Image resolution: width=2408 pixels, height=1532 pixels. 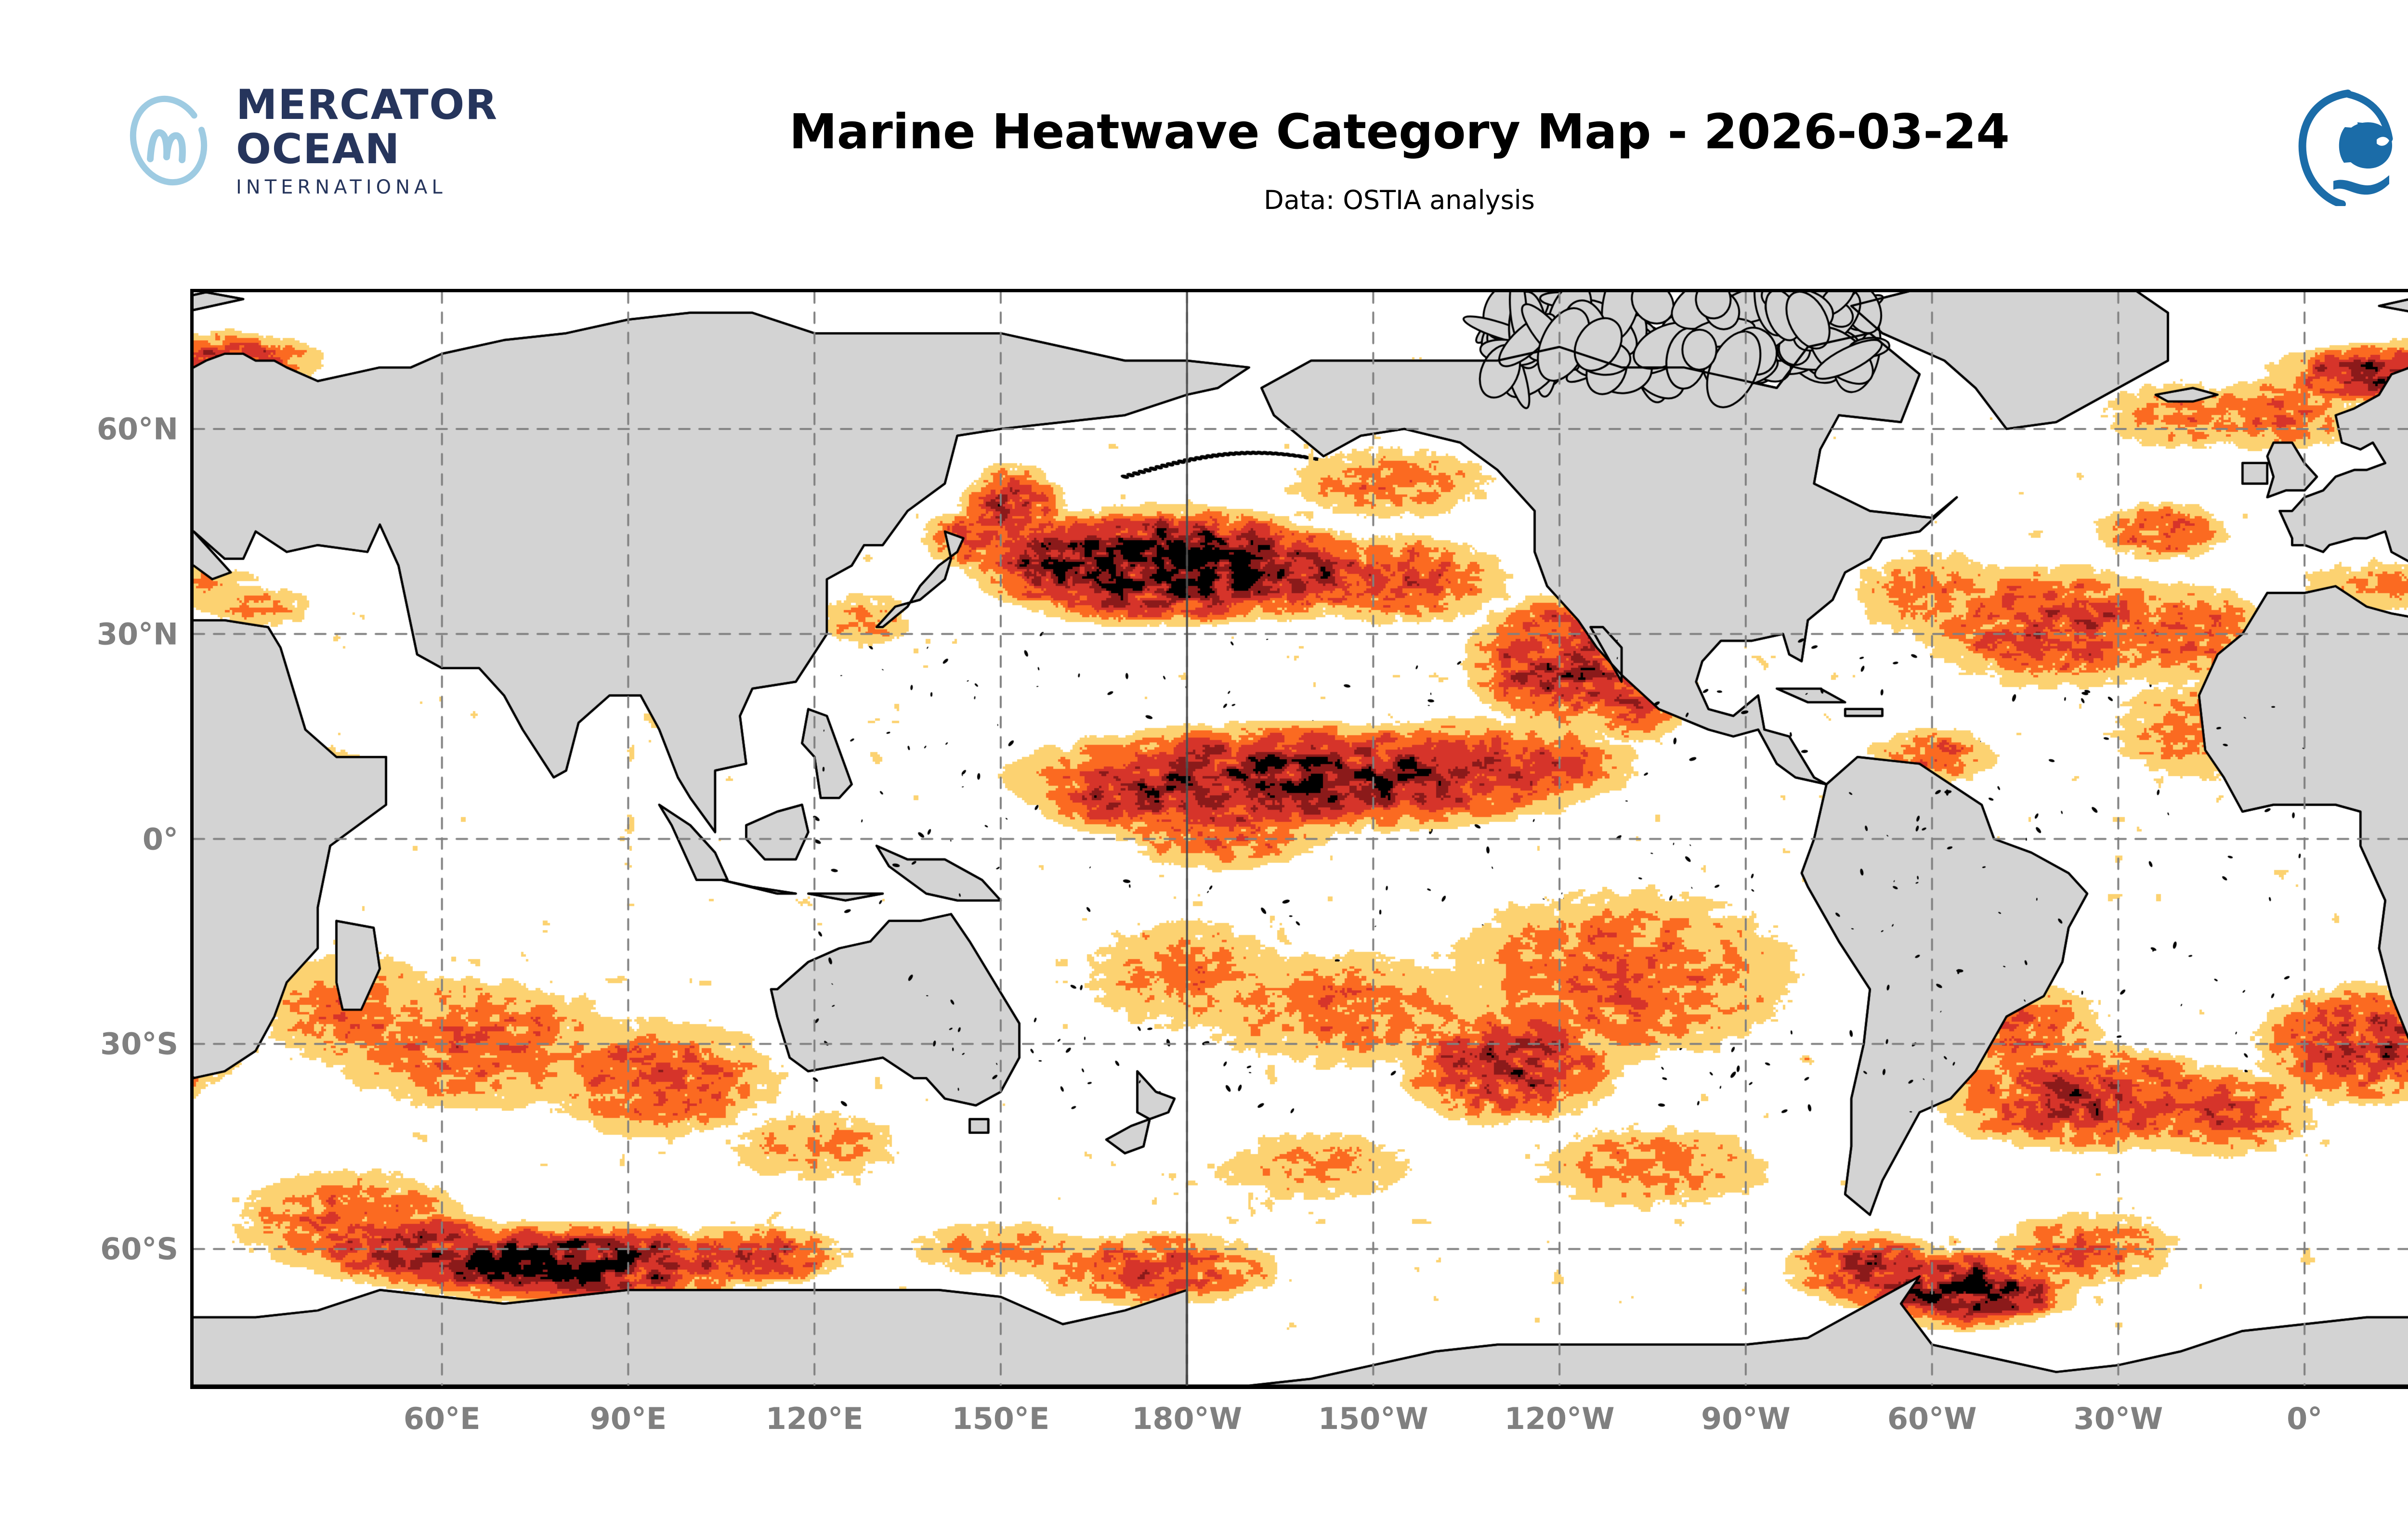 What do you see at coordinates (169, 140) in the screenshot?
I see `mercator-m-icon` at bounding box center [169, 140].